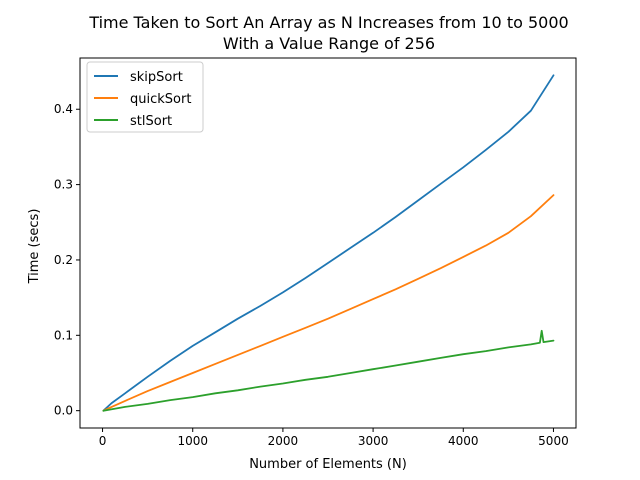 The width and height of the screenshot is (640, 480). Describe the element at coordinates (192, 441) in the screenshot. I see `x-tick-label: 1000` at that location.